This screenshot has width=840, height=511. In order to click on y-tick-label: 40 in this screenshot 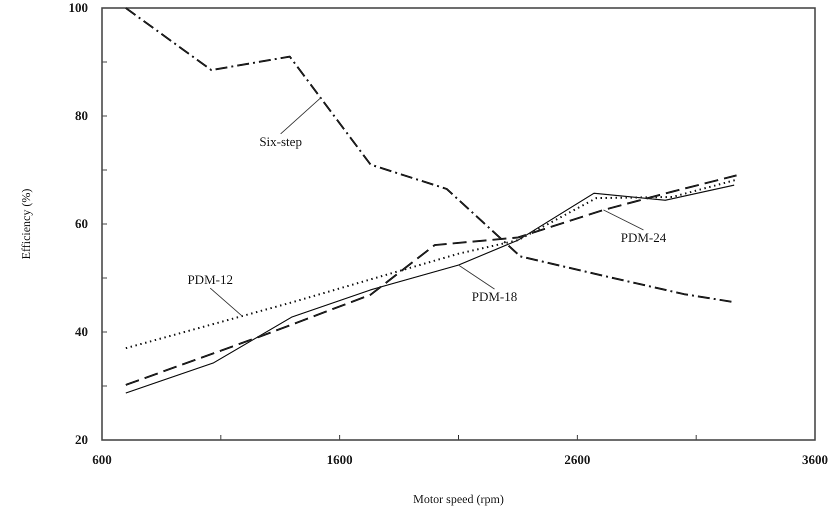, I will do `click(81, 331)`.